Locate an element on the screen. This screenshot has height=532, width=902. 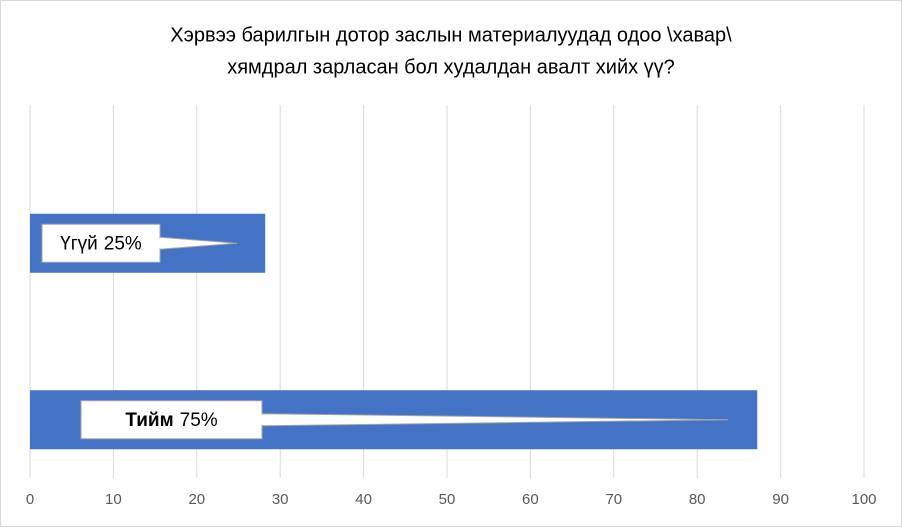
x-tick-label: 0 is located at coordinates (30, 499).